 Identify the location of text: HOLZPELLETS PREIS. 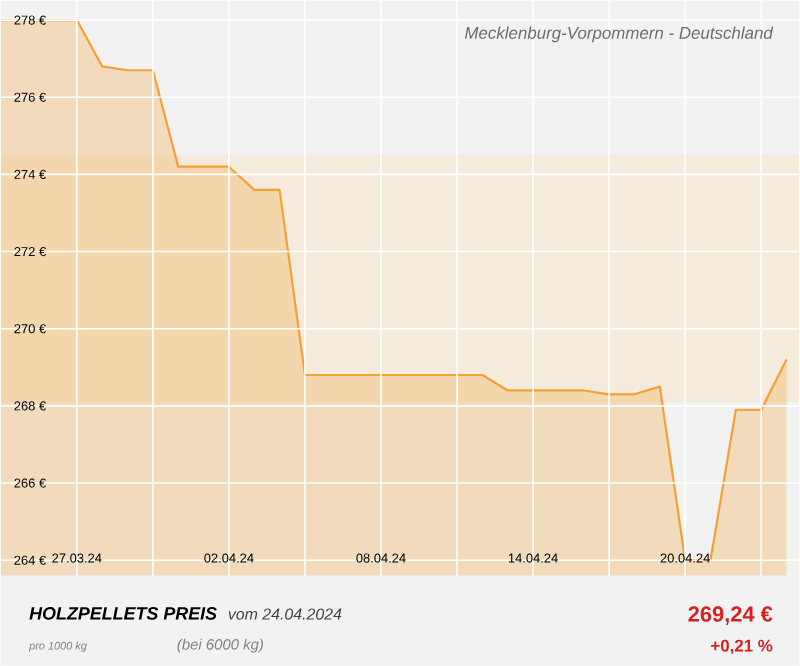
(123, 613).